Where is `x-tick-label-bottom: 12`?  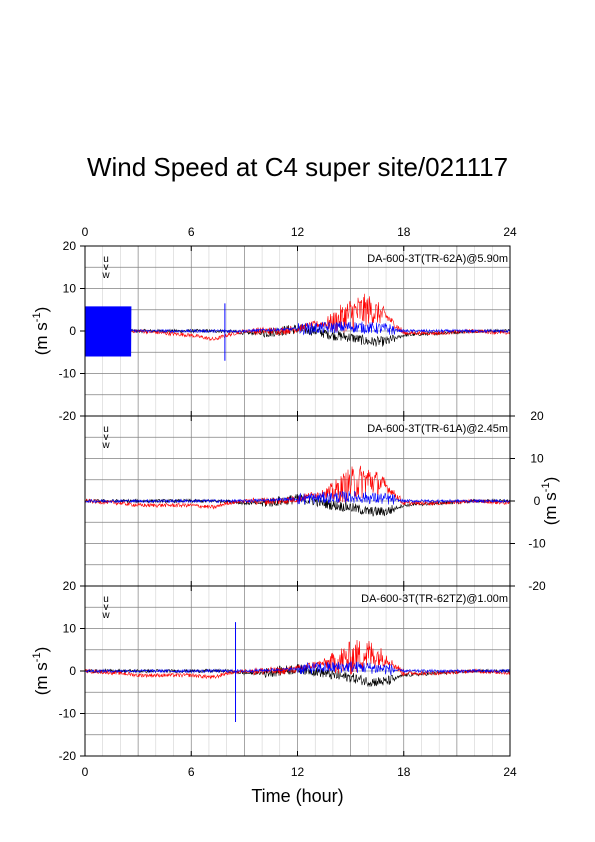
x-tick-label-bottom: 12 is located at coordinates (298, 772).